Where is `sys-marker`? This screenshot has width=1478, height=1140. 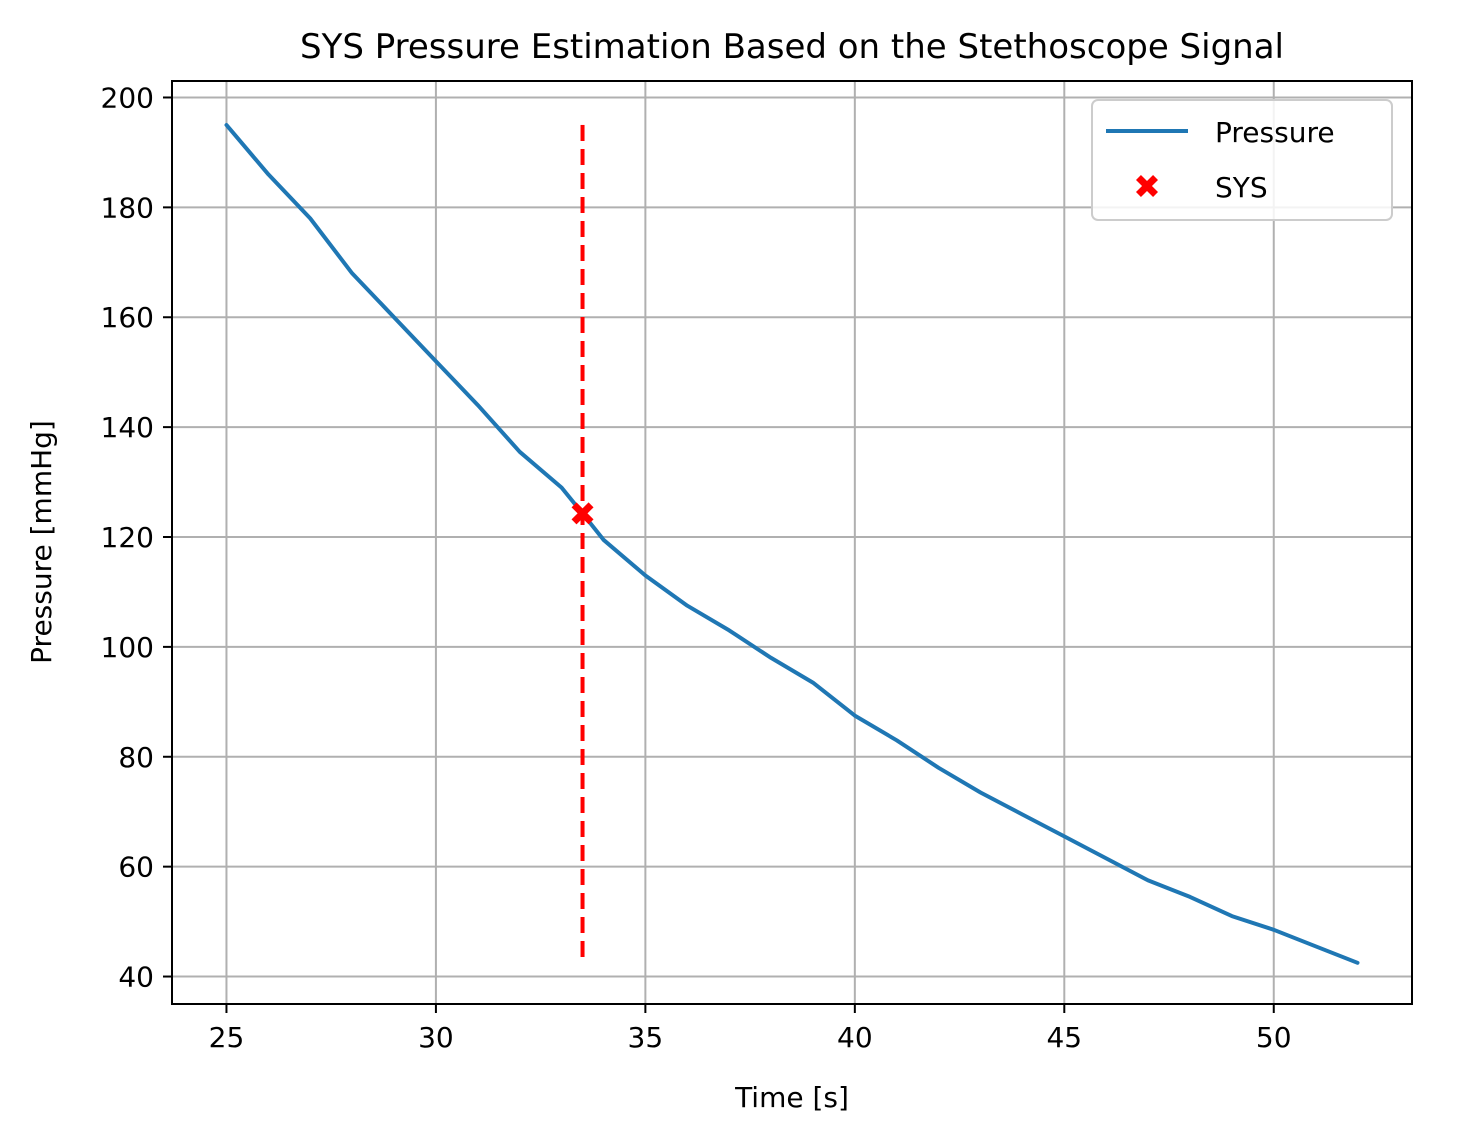 sys-marker is located at coordinates (582, 513).